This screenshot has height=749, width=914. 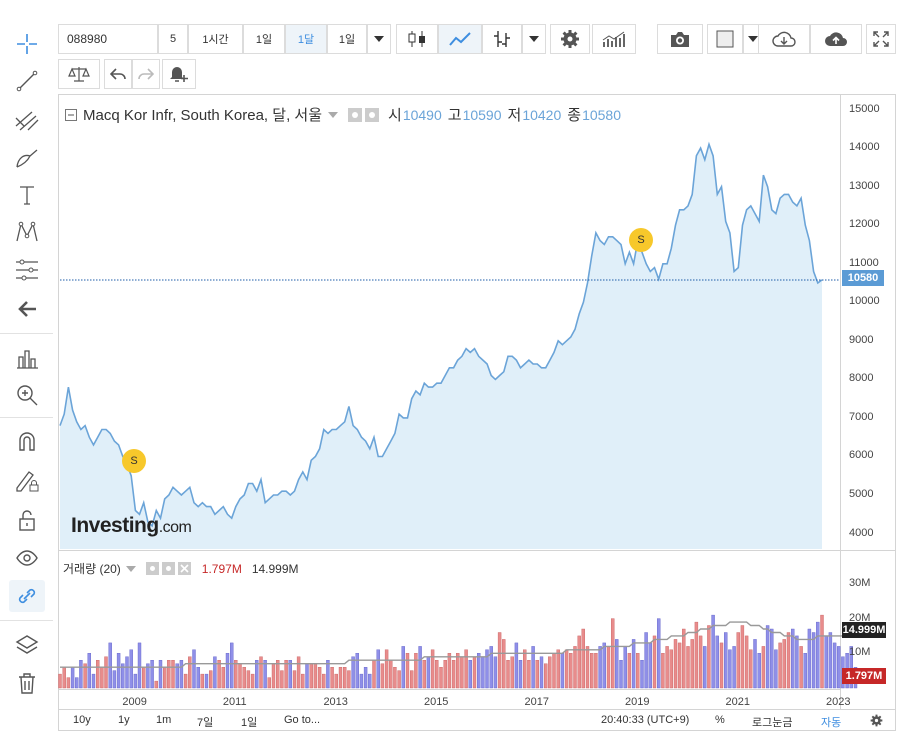 What do you see at coordinates (27, 358) in the screenshot?
I see `measure-icon` at bounding box center [27, 358].